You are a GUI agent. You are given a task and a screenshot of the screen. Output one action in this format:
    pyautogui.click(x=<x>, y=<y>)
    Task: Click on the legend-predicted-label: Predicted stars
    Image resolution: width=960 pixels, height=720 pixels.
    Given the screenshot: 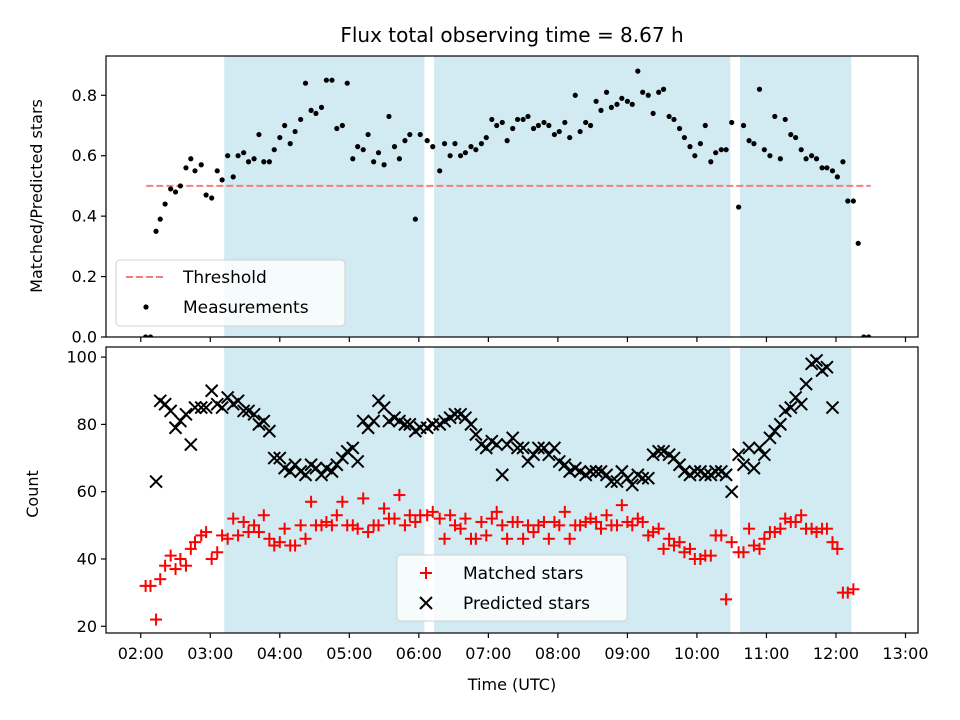 What is the action you would take?
    pyautogui.click(x=526, y=604)
    